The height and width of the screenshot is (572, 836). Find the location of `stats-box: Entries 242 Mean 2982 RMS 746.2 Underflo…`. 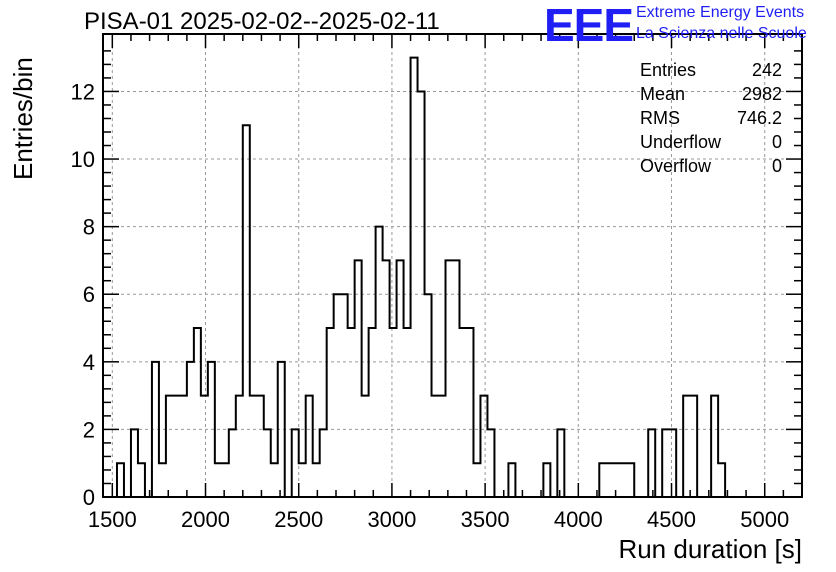

stats-box: Entries 242 Mean 2982 RMS 746.2 Underflo… is located at coordinates (711, 118).